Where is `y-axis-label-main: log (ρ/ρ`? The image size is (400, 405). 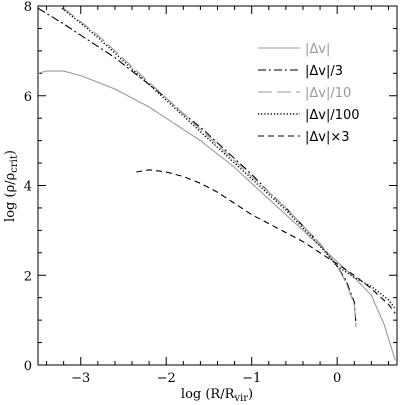 y-axis-label-main: log (ρ/ρ is located at coordinates (10, 197).